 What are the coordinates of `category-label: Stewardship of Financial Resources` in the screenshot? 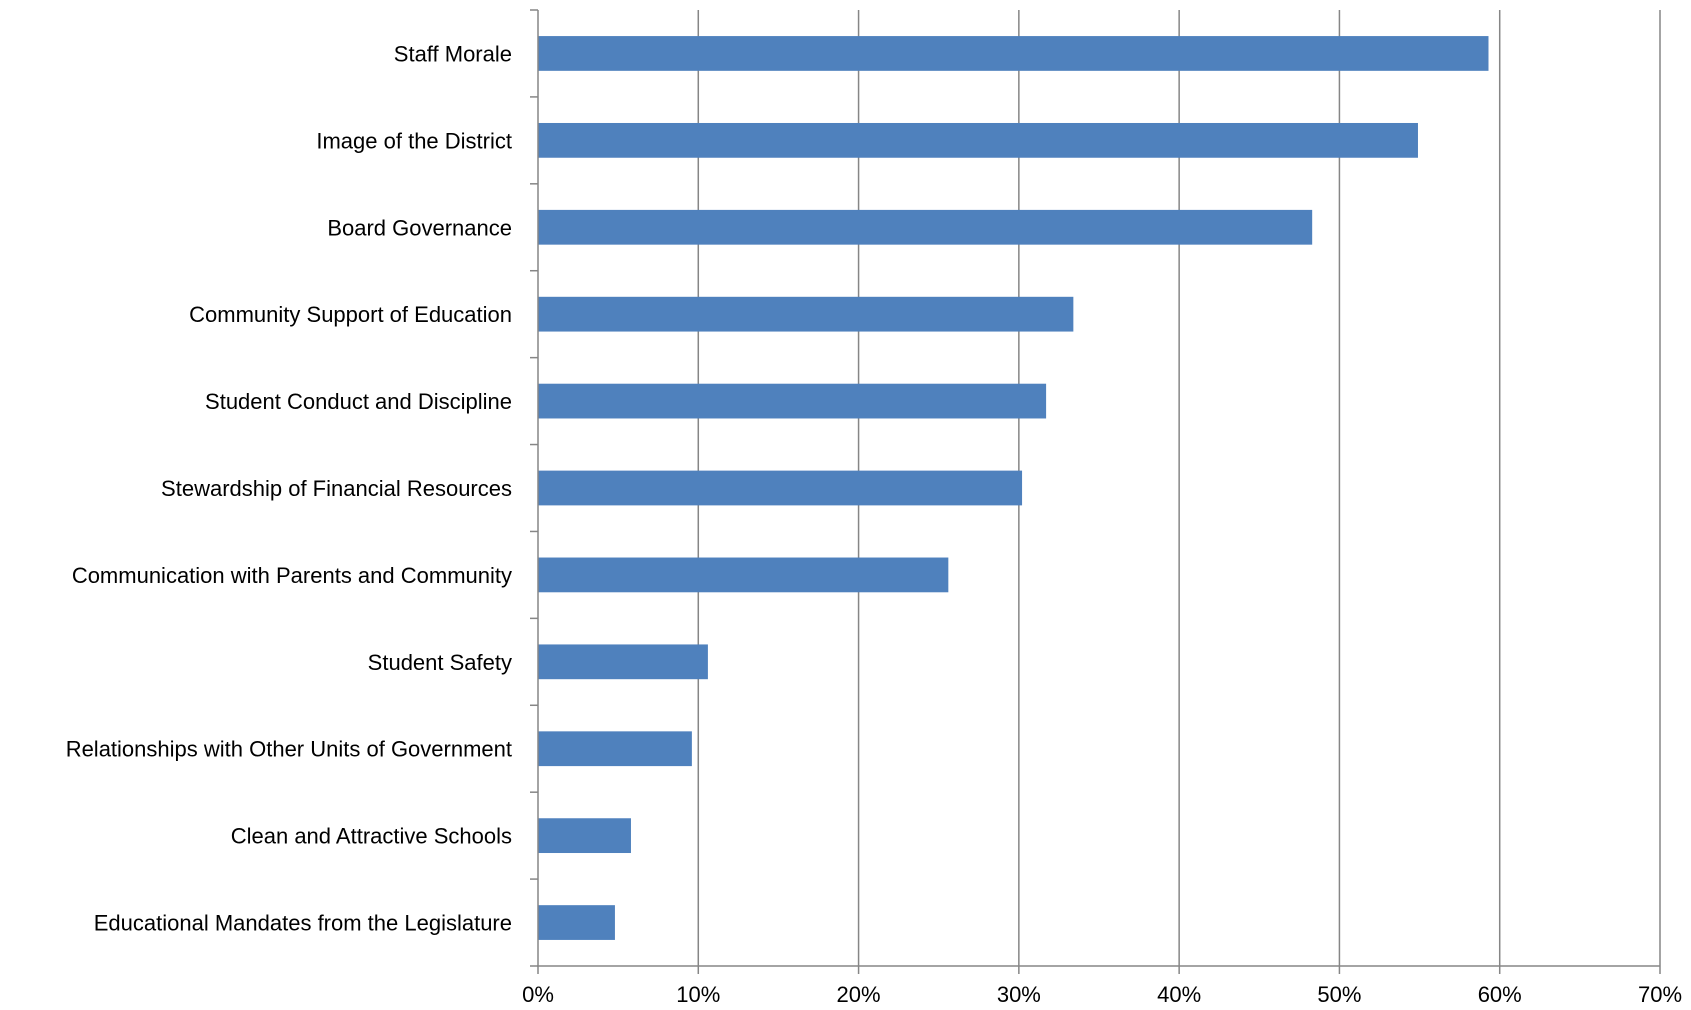 It's located at (336, 488).